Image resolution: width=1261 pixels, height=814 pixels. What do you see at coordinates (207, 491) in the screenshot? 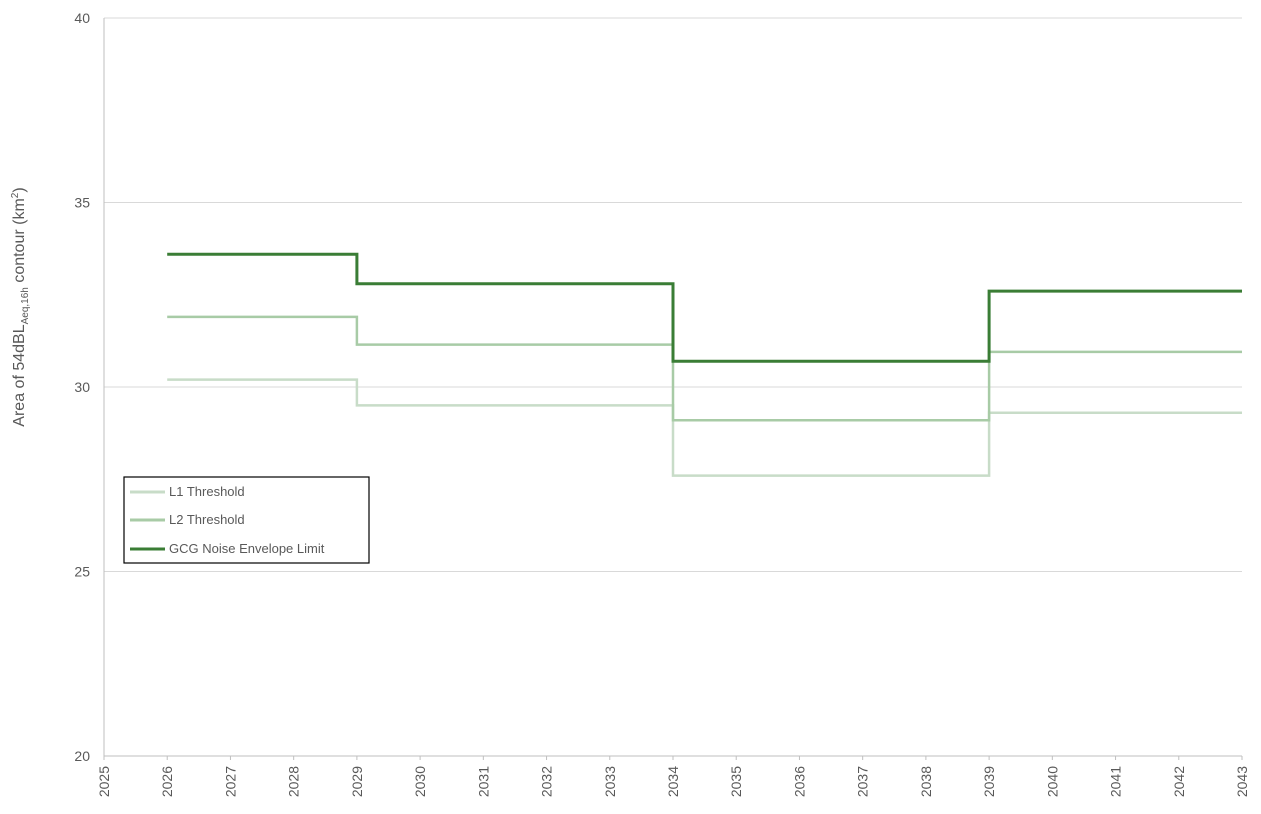
I see `legend-label-l1: L1 Threshold` at bounding box center [207, 491].